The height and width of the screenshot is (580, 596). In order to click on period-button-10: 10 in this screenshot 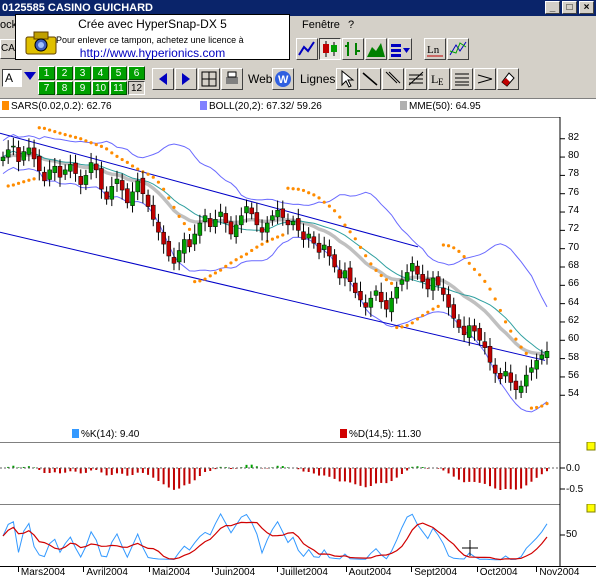, I will do `click(100, 88)`.